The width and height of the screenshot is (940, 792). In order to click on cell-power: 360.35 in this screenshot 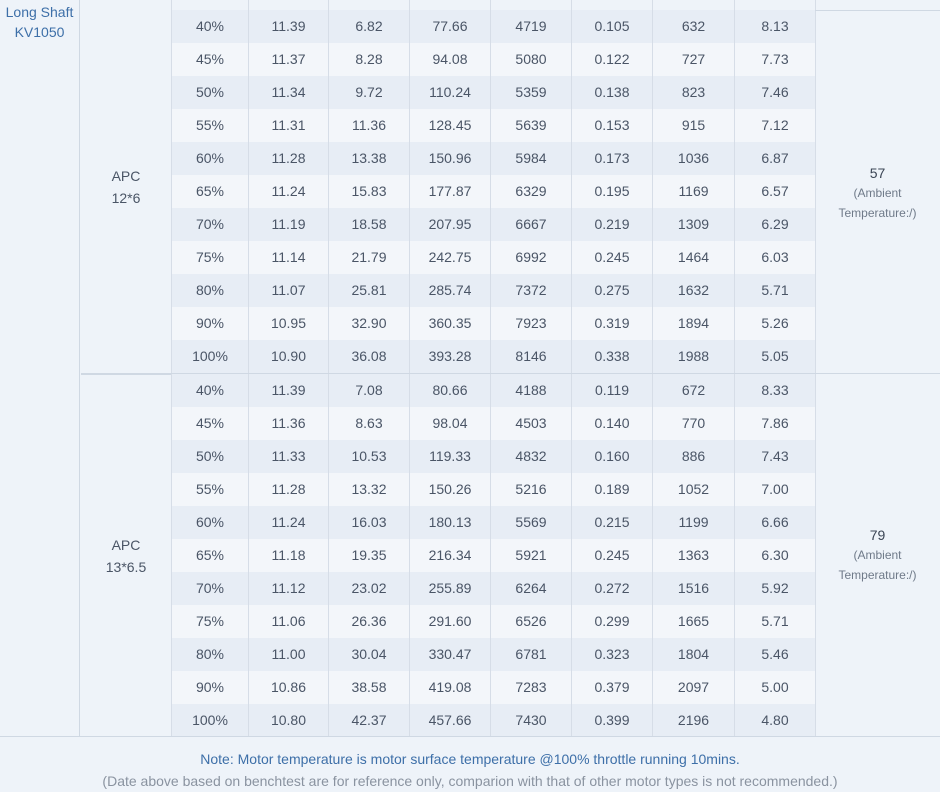, I will do `click(450, 323)`.